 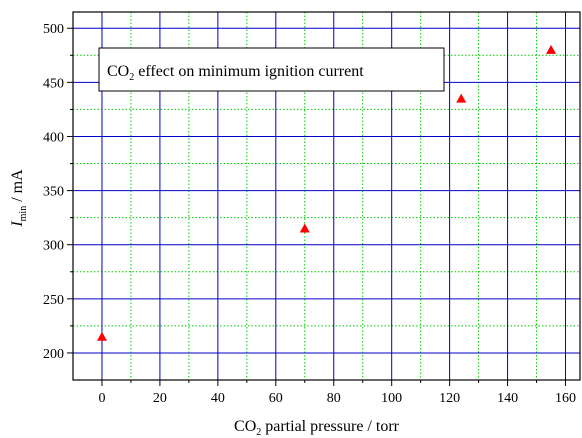 What do you see at coordinates (53, 354) in the screenshot?
I see `y-tick-label: 200` at bounding box center [53, 354].